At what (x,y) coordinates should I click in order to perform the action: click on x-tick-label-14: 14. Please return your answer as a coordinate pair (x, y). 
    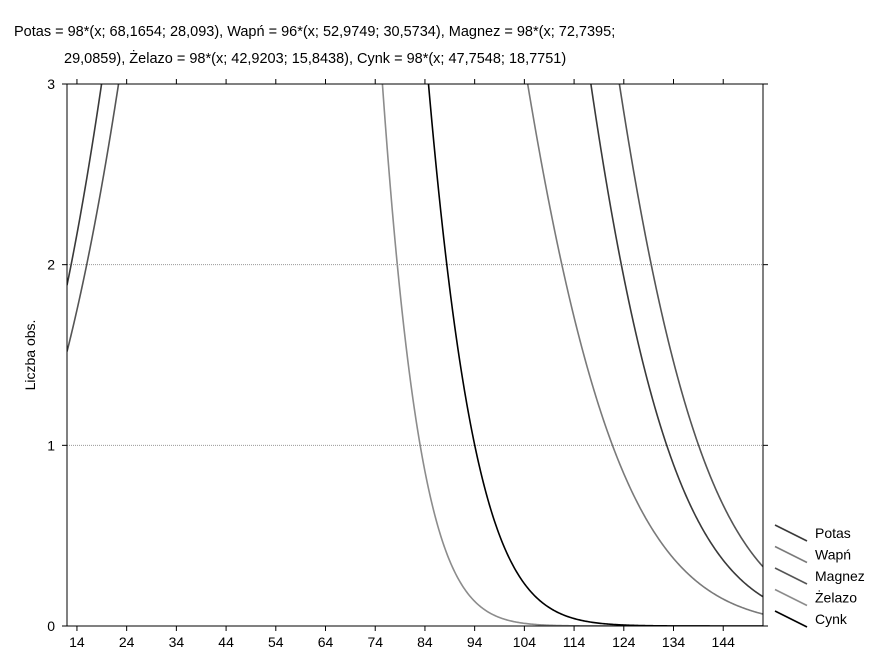
    Looking at the image, I should click on (77, 642).